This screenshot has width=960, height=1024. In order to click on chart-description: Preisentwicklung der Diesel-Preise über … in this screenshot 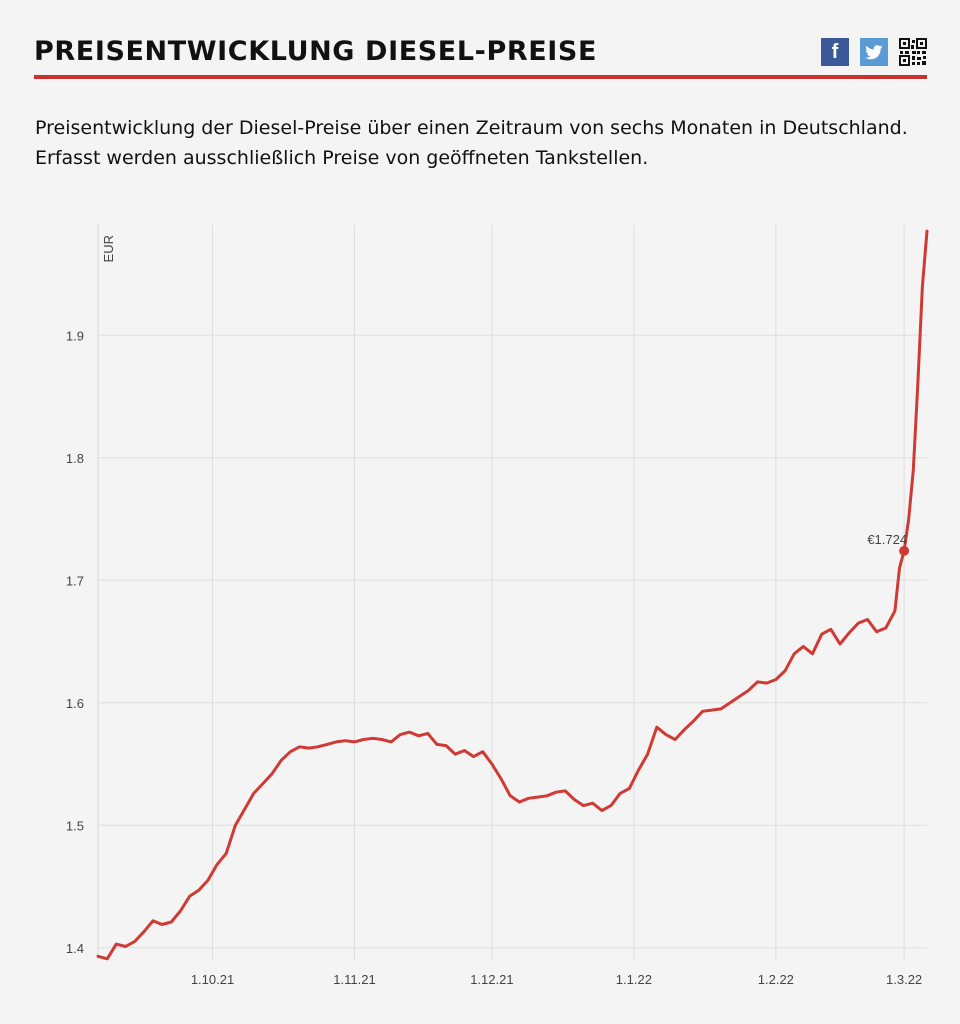, I will do `click(475, 143)`.